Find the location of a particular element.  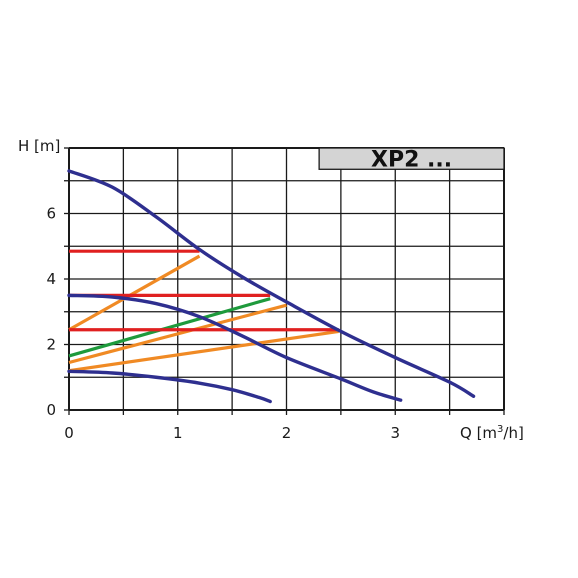

x-axis-label-suffix: /h] is located at coordinates (513, 433).